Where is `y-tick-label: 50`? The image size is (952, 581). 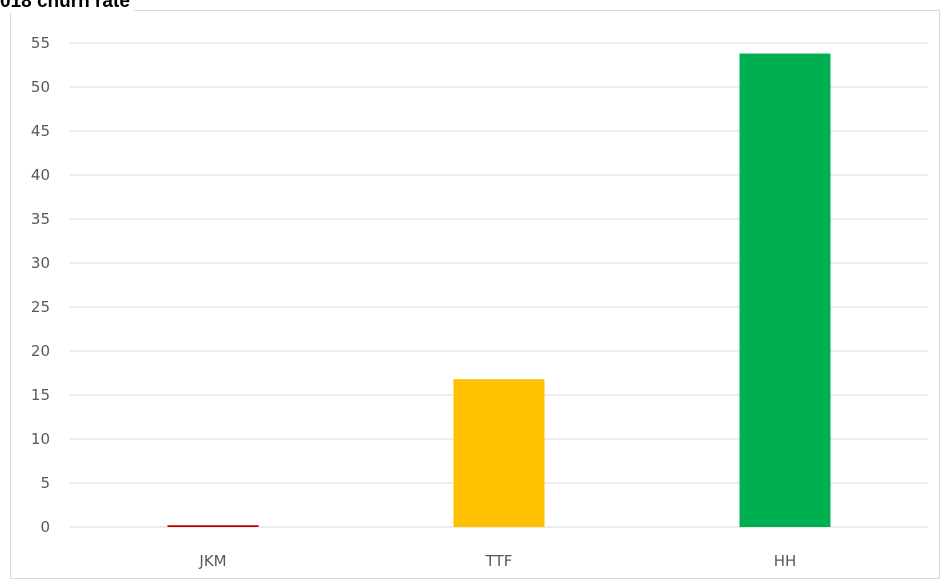 y-tick-label: 50 is located at coordinates (40, 87).